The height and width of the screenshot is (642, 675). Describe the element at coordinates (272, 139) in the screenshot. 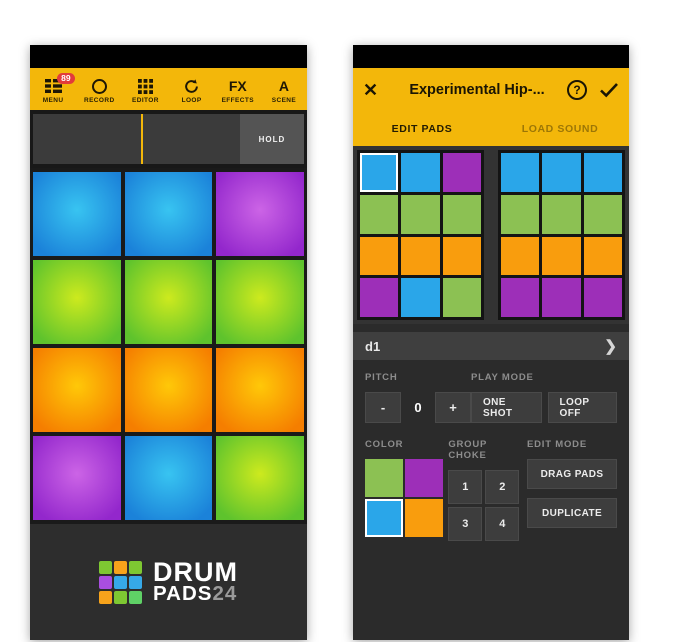

I see `hold-button: HOLD` at that location.